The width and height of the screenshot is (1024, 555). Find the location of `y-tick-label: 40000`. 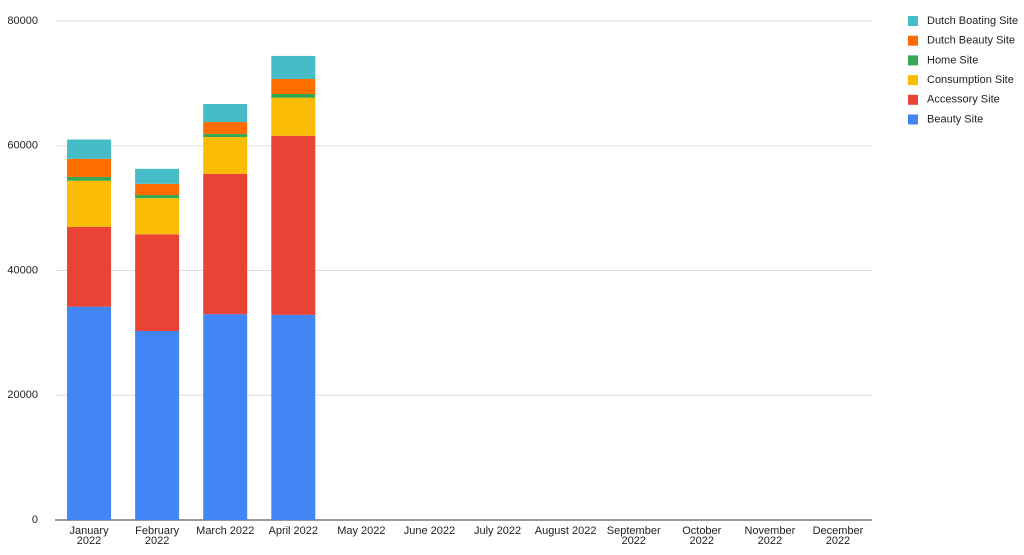

y-tick-label: 40000 is located at coordinates (22, 270).